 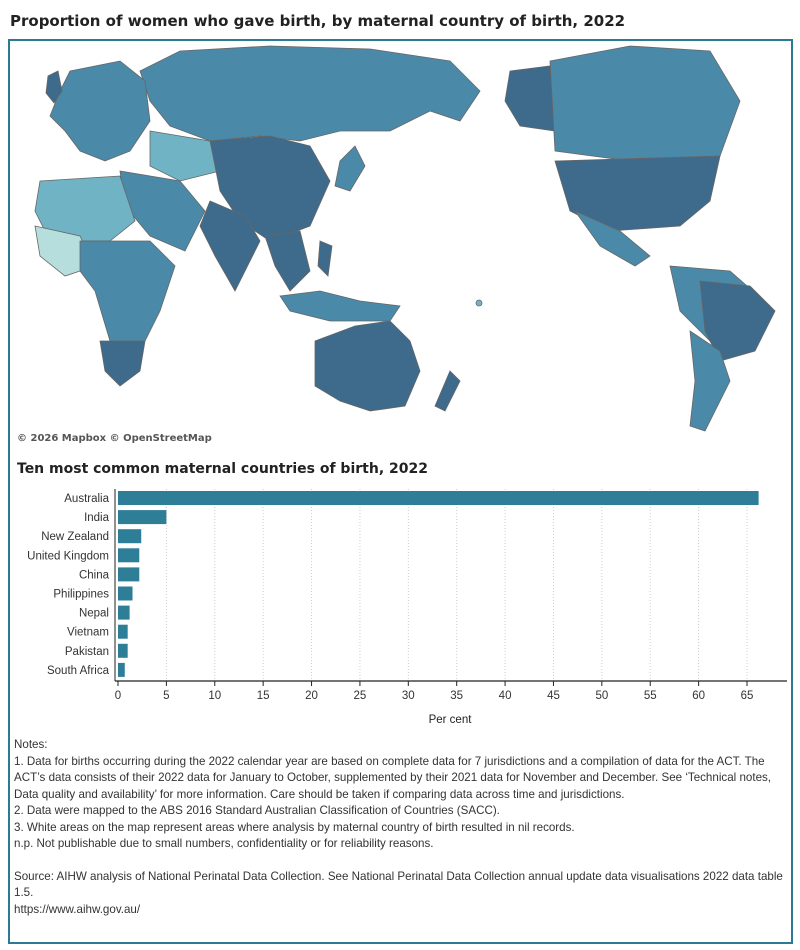 I want to click on map-region-brazil, so click(x=737, y=321).